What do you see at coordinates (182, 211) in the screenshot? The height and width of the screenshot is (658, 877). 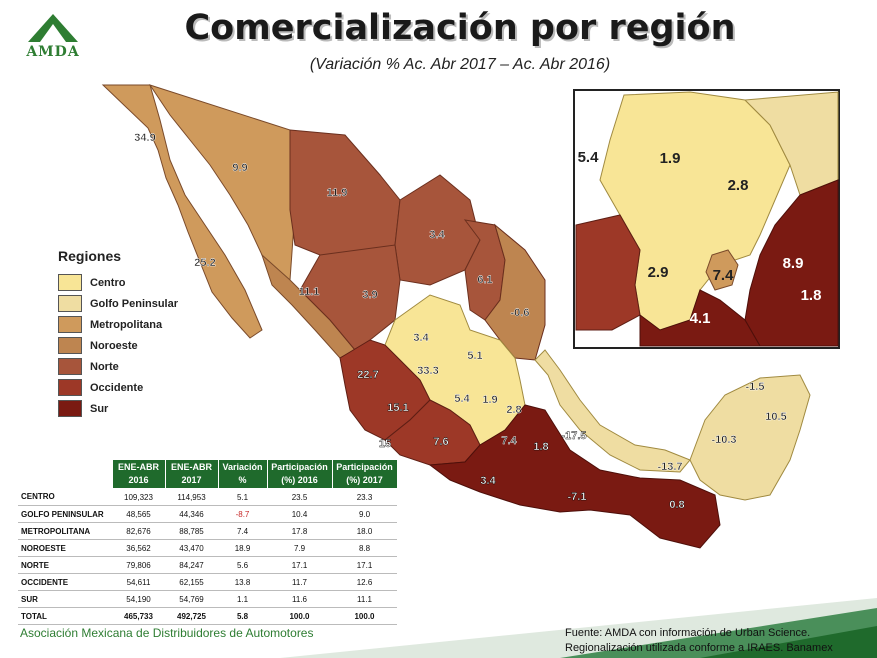 I see `region-baja-california` at bounding box center [182, 211].